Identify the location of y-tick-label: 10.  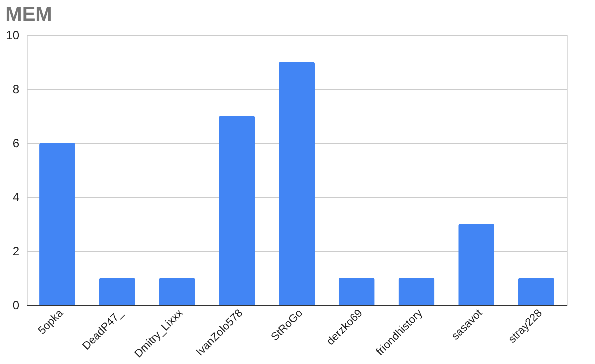
(13, 35).